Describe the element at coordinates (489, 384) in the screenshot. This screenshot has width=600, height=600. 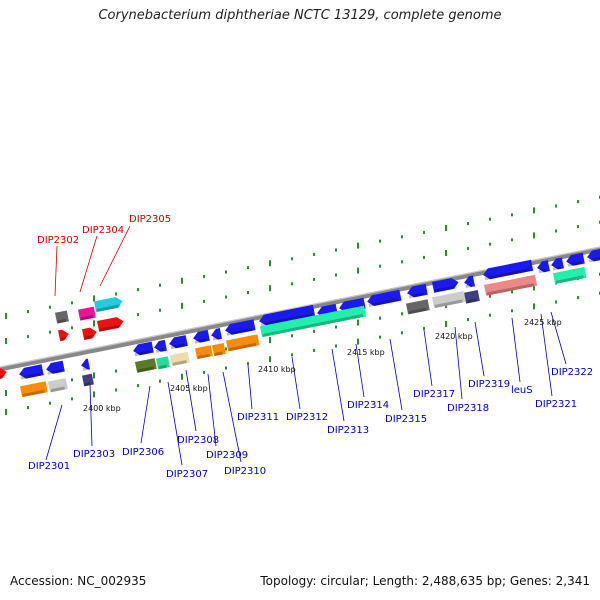
I see `gene-label-dip2319: DIP2319` at that location.